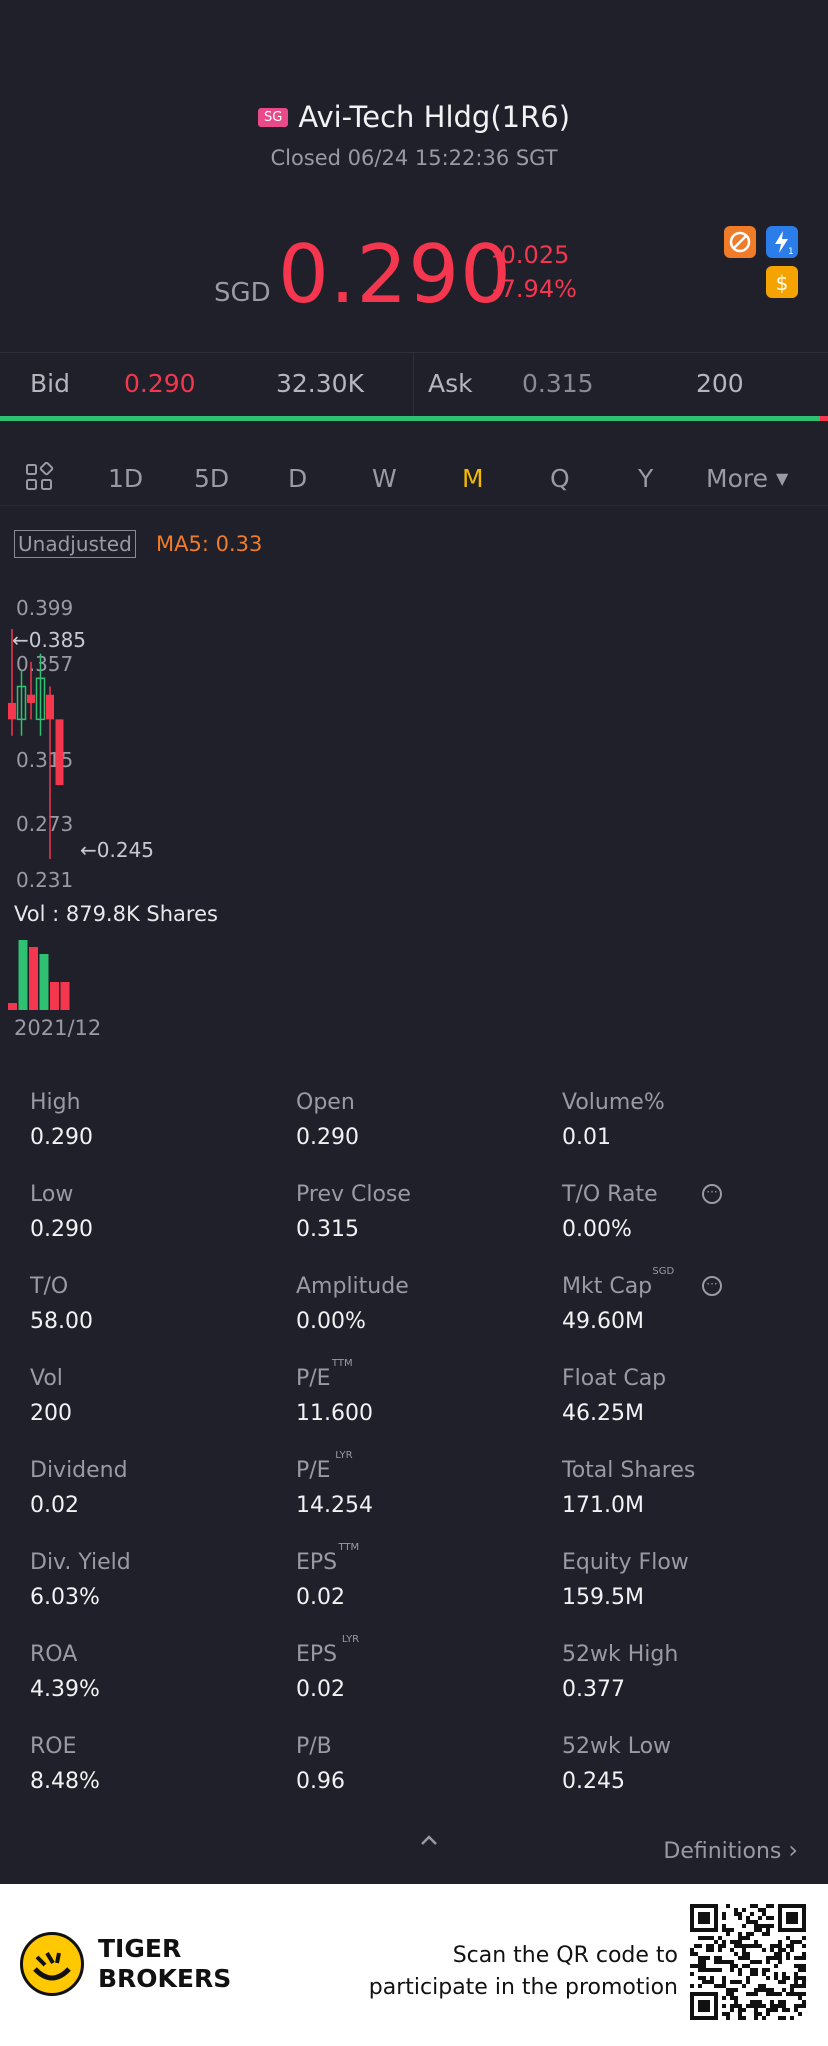  I want to click on stat-value: 8.48%, so click(65, 1781).